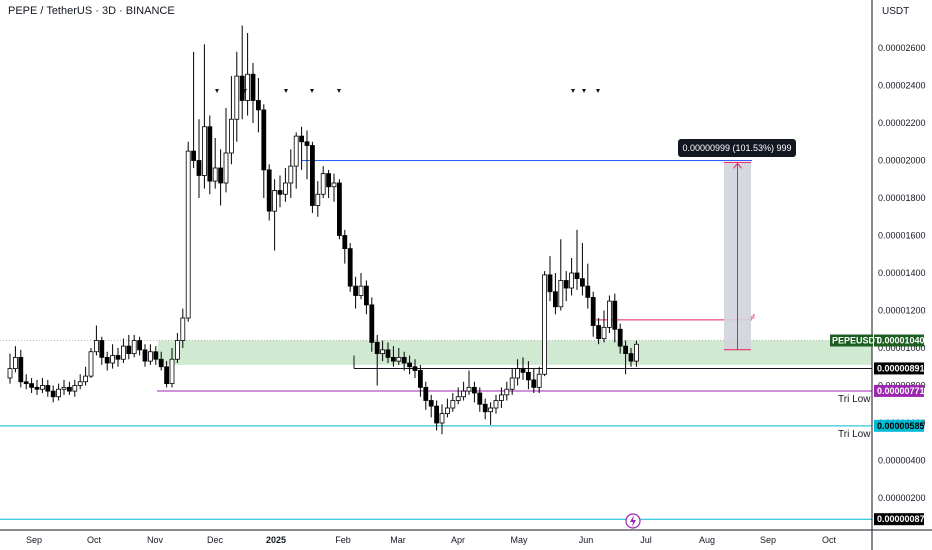  Describe the element at coordinates (902, 198) in the screenshot. I see `y-tick-label: 0.00001800` at that location.